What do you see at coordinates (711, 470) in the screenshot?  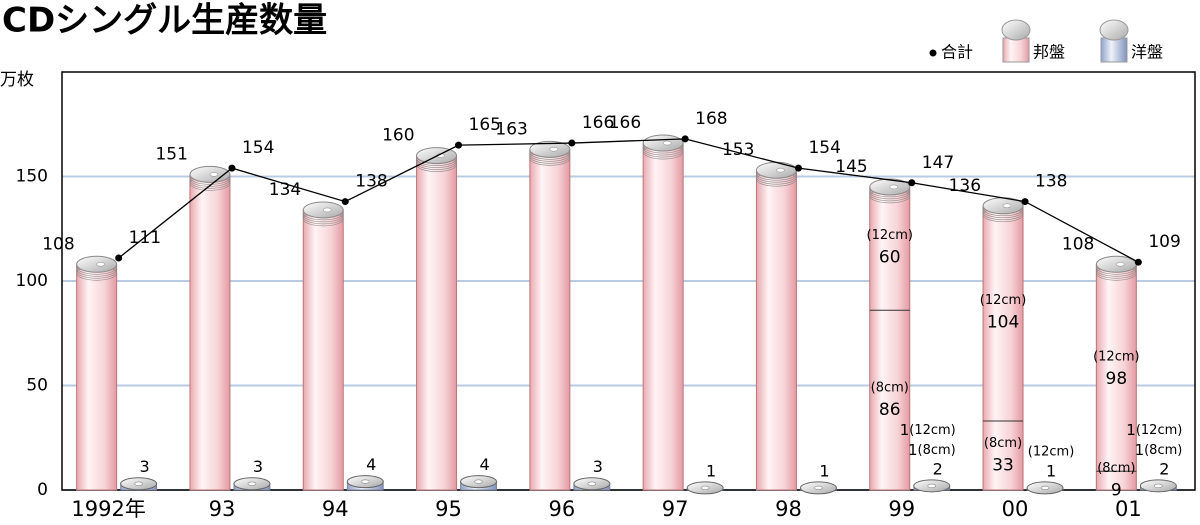 I see `value-label: 1` at bounding box center [711, 470].